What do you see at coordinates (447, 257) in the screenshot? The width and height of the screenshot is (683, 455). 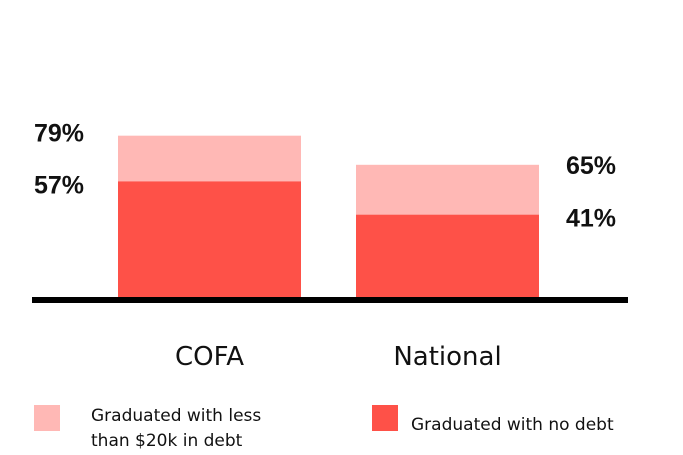 I see `bar-national-no-debt` at bounding box center [447, 257].